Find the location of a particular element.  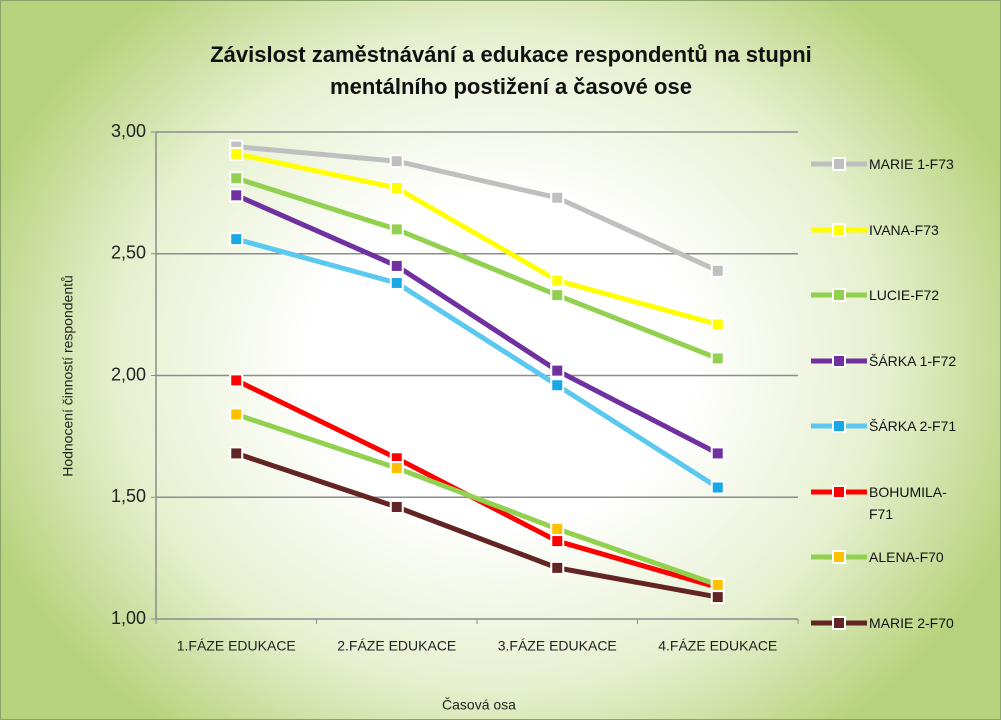

x-tick-label: 1.FÁZE EDUKACE is located at coordinates (236, 646).